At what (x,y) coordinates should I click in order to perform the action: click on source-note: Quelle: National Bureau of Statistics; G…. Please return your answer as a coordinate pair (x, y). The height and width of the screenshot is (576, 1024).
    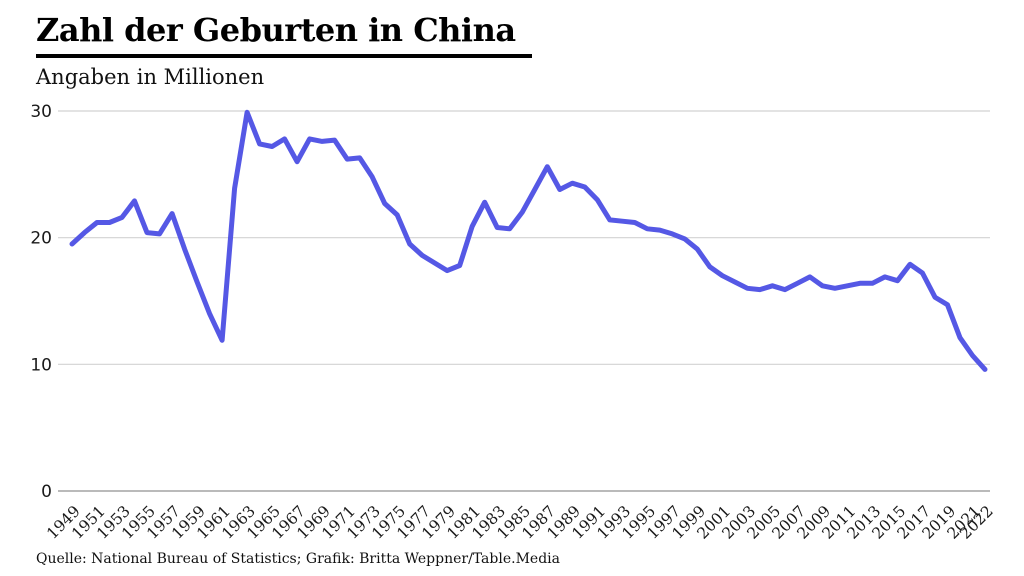
    Looking at the image, I should click on (298, 559).